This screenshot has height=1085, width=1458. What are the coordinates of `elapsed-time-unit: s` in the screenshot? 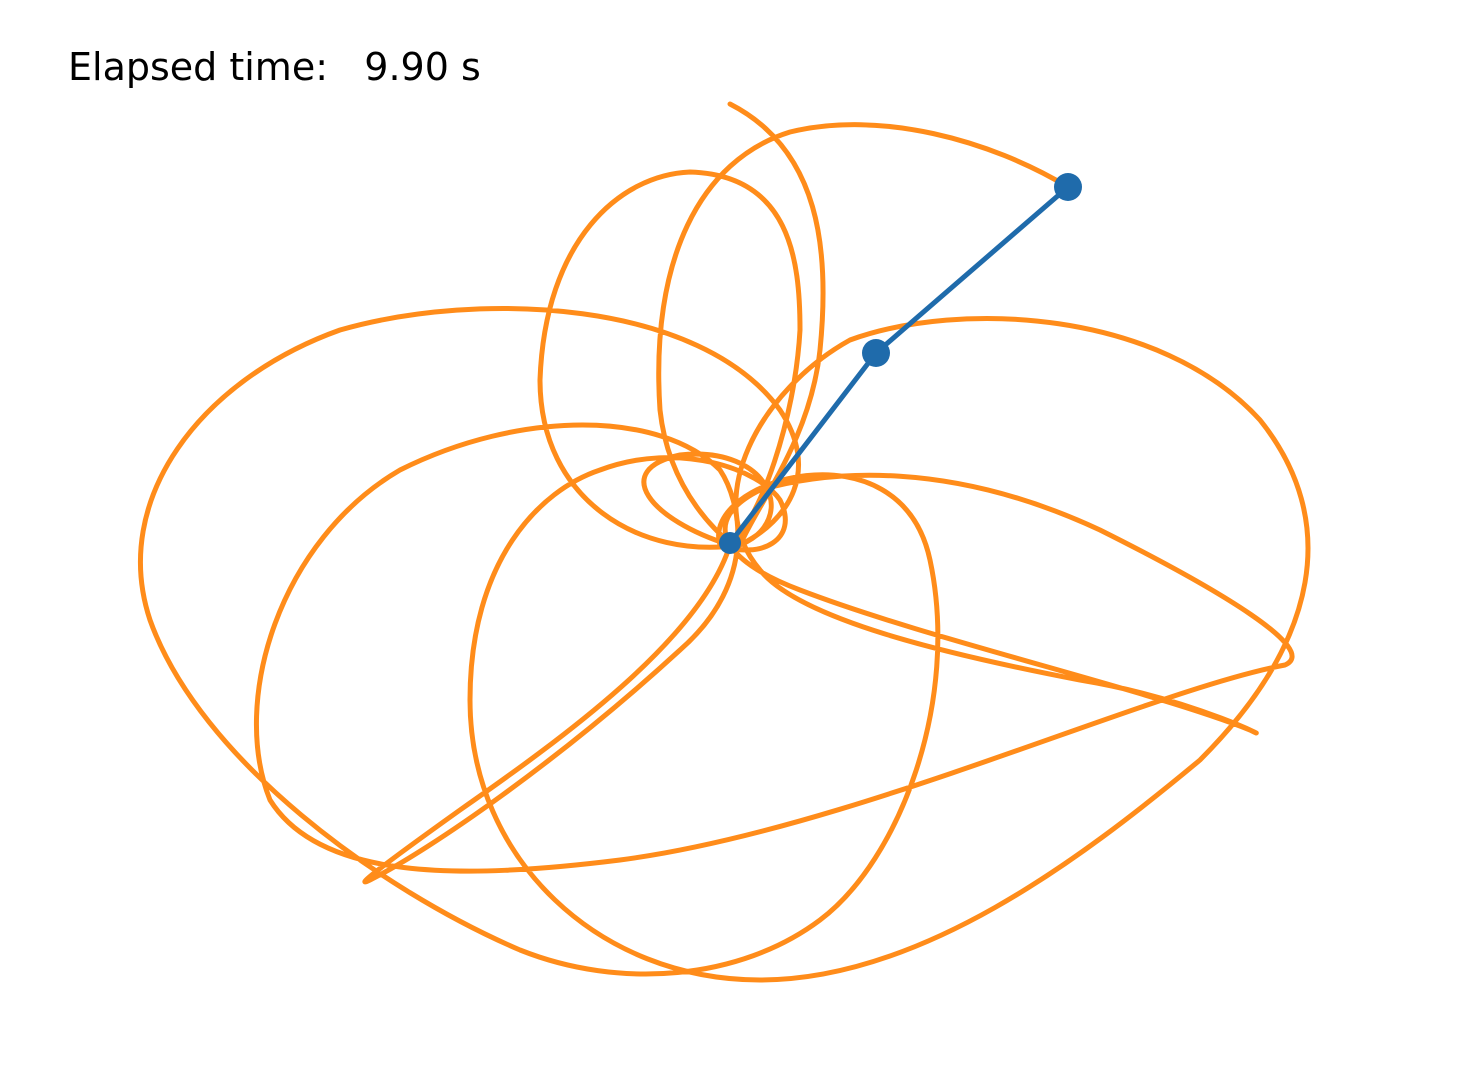 It's located at (470, 67).